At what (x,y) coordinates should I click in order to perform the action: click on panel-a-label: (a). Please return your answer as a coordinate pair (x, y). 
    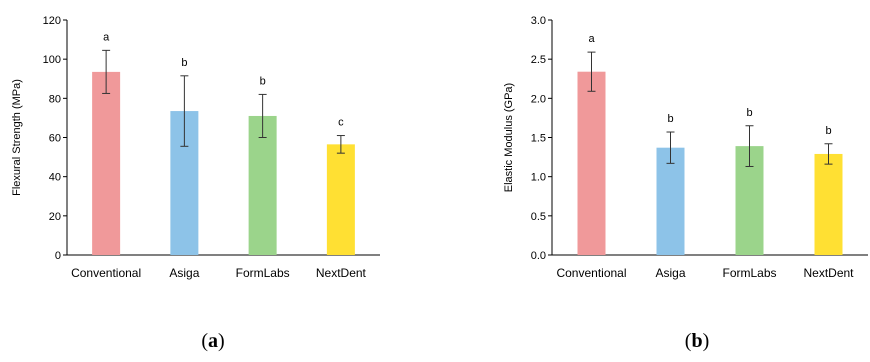
    Looking at the image, I should click on (213, 341).